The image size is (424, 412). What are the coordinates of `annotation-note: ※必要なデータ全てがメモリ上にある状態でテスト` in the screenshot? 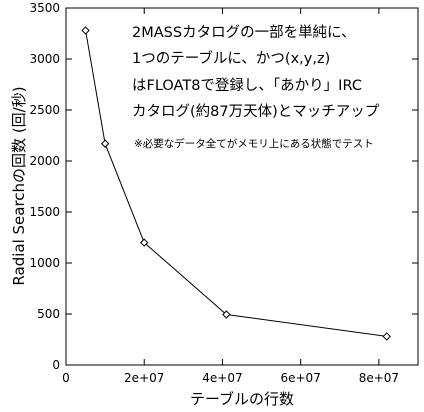 It's located at (254, 143).